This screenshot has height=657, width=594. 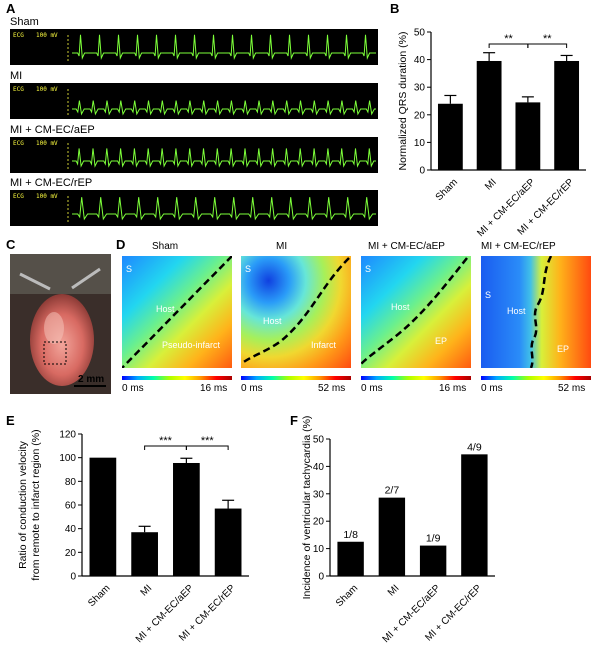 What do you see at coordinates (572, 388) in the screenshot?
I see `colorbar-max-rep: 52 ms` at bounding box center [572, 388].